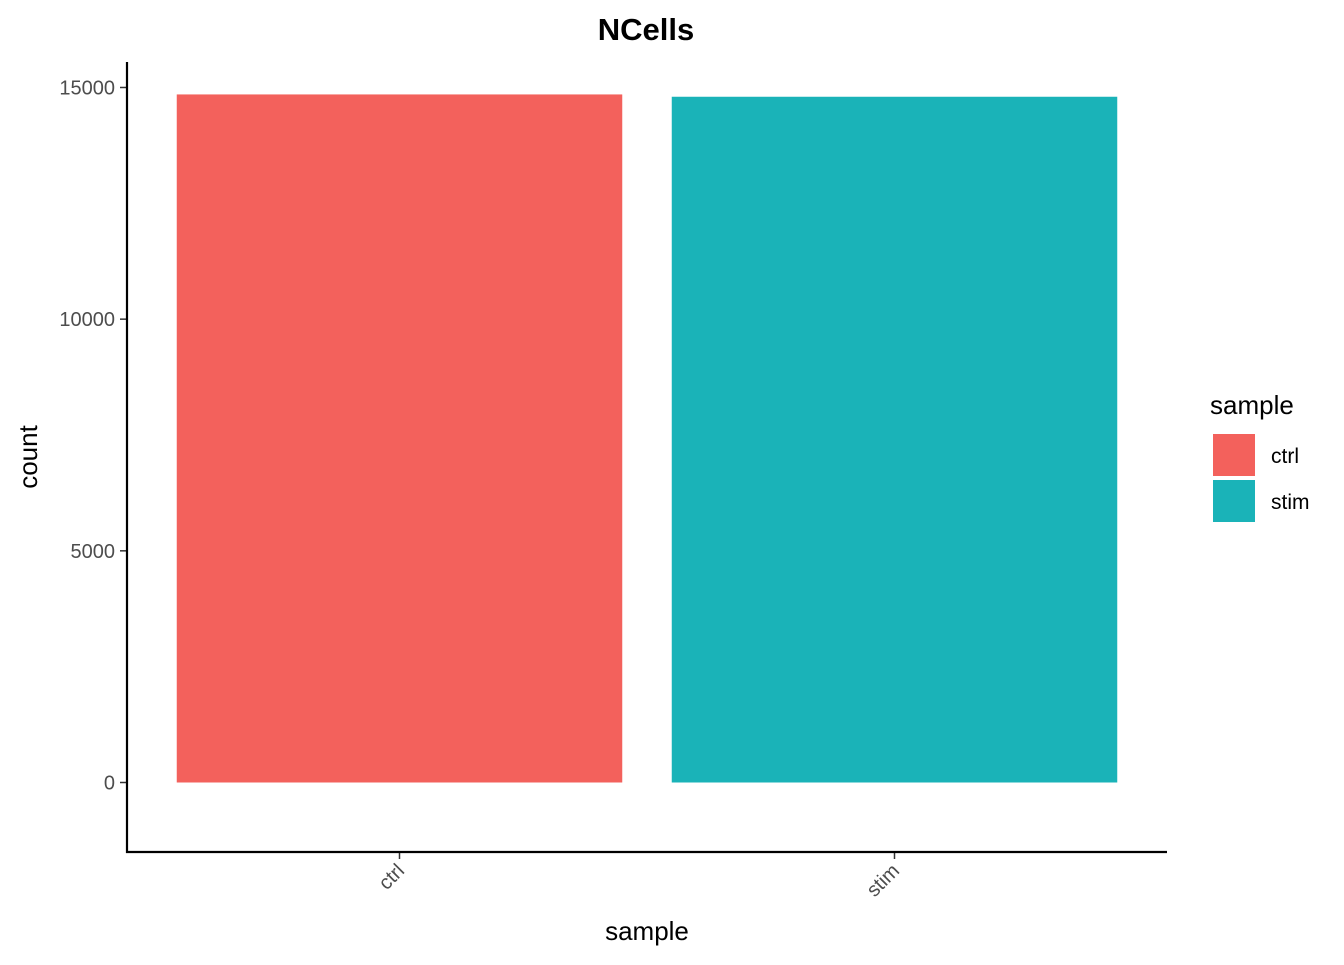  What do you see at coordinates (647, 931) in the screenshot?
I see `x-axis-title: sample` at bounding box center [647, 931].